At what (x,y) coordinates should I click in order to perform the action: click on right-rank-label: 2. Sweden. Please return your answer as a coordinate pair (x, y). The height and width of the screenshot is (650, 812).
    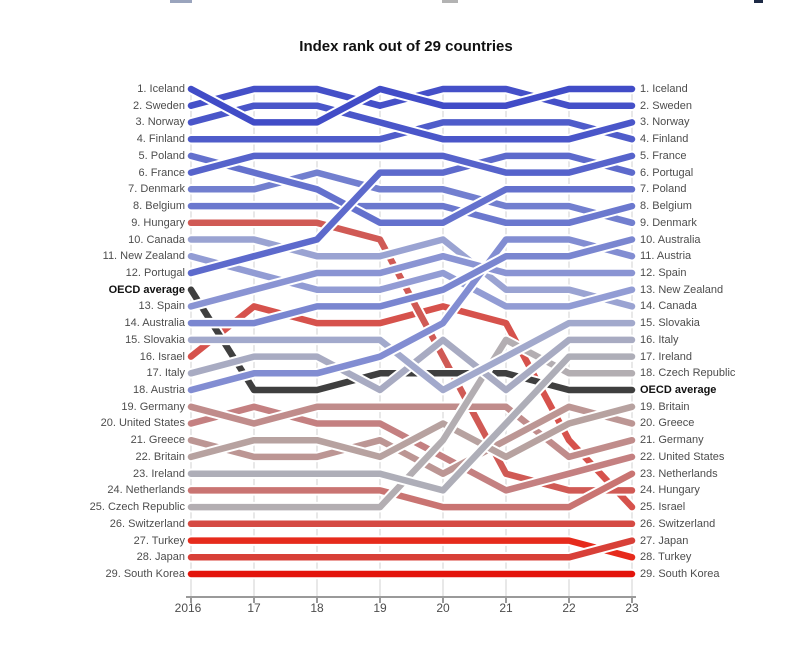
    Looking at the image, I should click on (666, 105).